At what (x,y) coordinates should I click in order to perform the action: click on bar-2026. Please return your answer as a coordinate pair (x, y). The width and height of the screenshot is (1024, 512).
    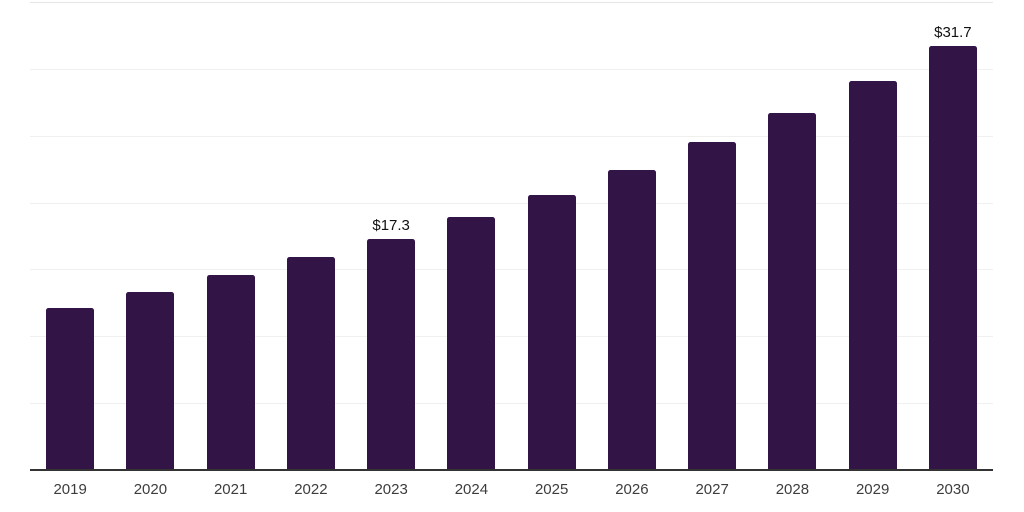
    Looking at the image, I should click on (631, 320).